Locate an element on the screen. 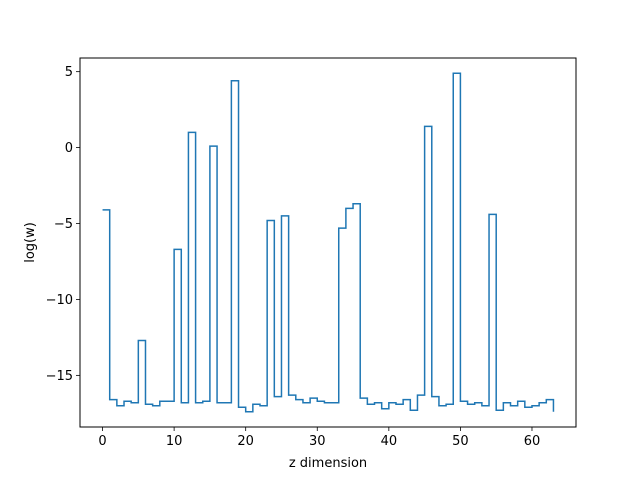 The image size is (640, 480). x-tick-label: 10 is located at coordinates (174, 441).